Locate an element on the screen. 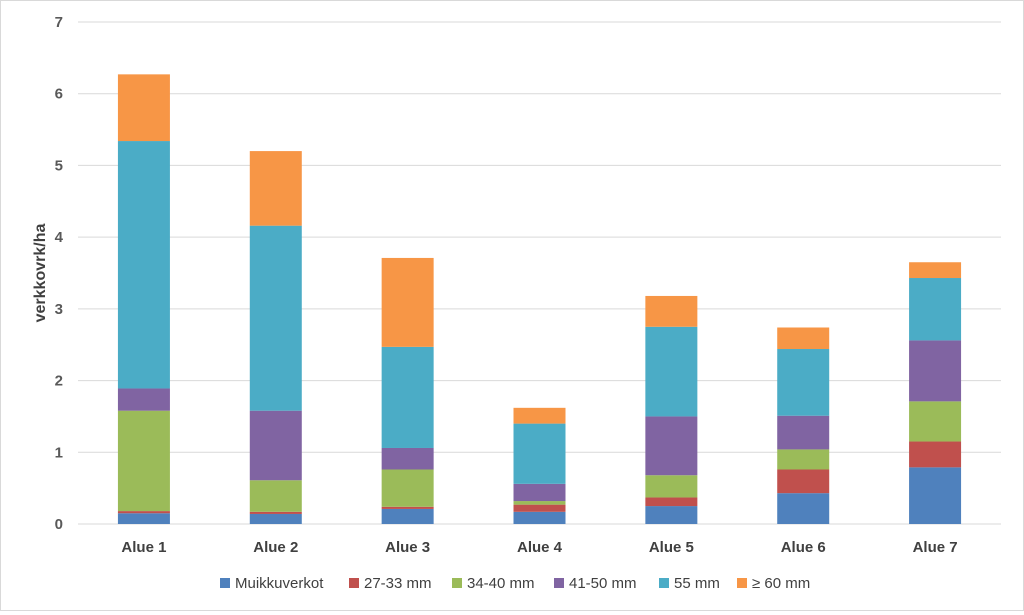 This screenshot has height=615, width=1024. legend-label: Muikkuverkot is located at coordinates (279, 583).